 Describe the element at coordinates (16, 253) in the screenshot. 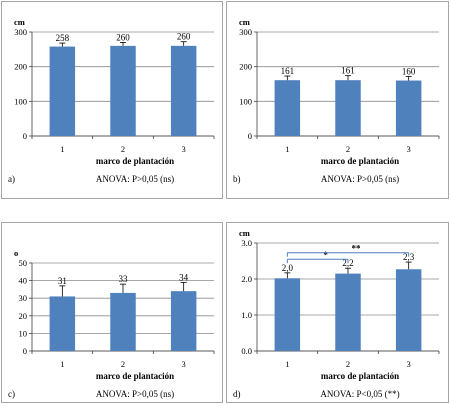

I see `y-axis-label: o` at that location.